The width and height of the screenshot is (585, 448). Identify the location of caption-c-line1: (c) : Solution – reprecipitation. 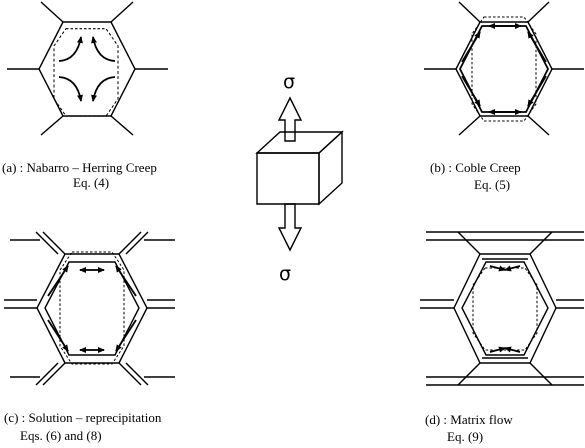
(83, 417).